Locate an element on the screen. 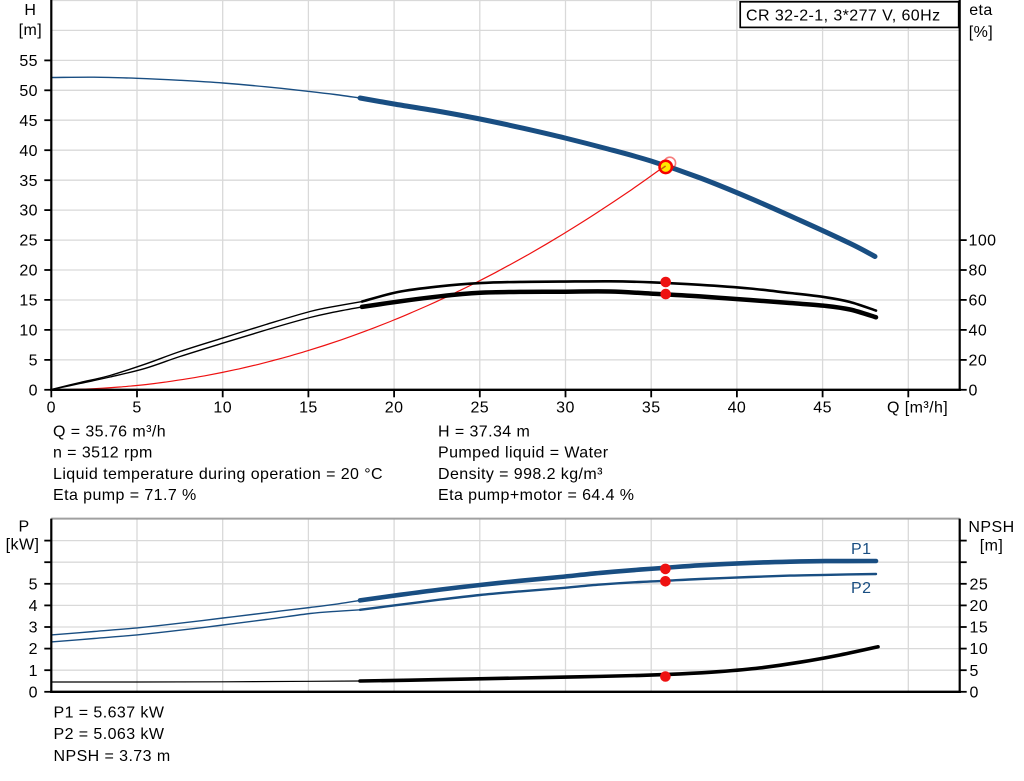  svg-text: Pumped liquid = Water is located at coordinates (523, 453).